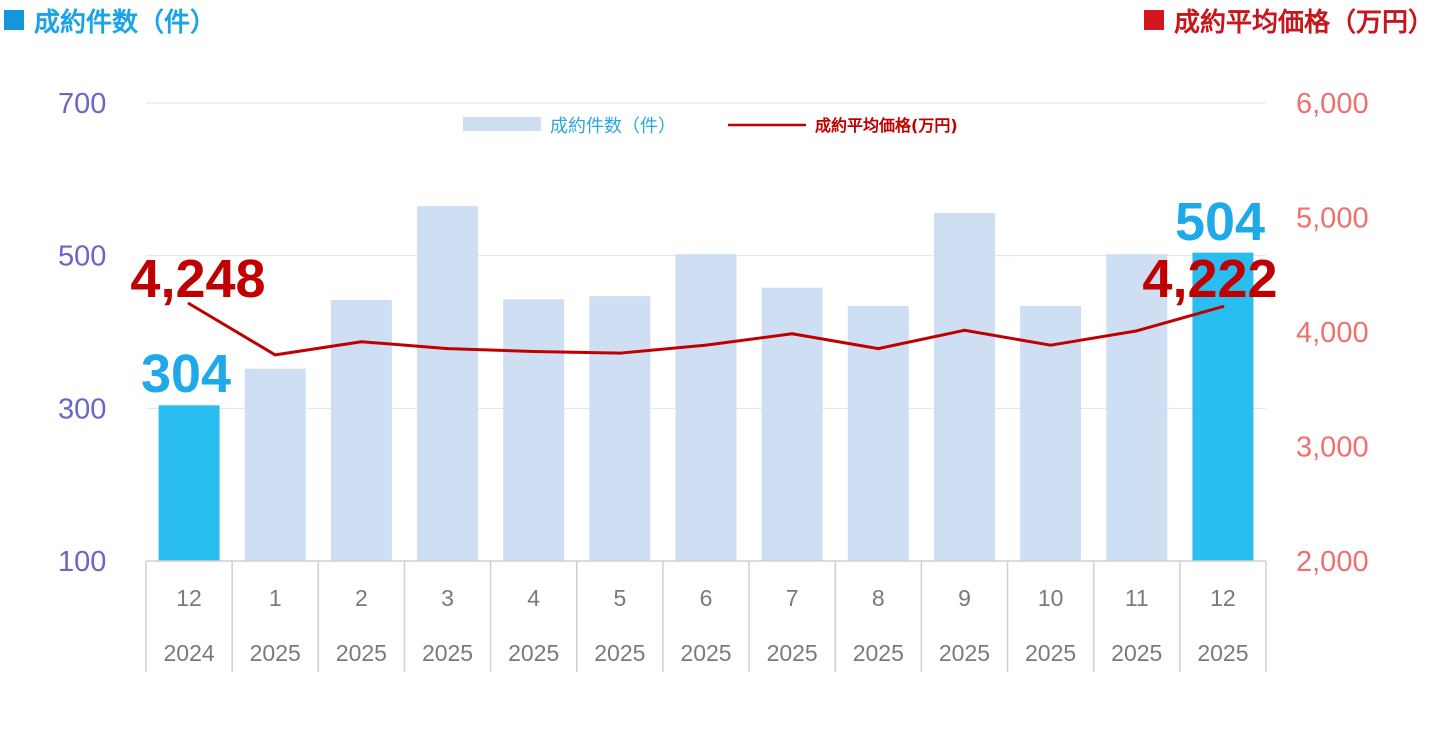 Image resolution: width=1440 pixels, height=738 pixels. What do you see at coordinates (188, 653) in the screenshot?
I see `year-label: 2024` at bounding box center [188, 653].